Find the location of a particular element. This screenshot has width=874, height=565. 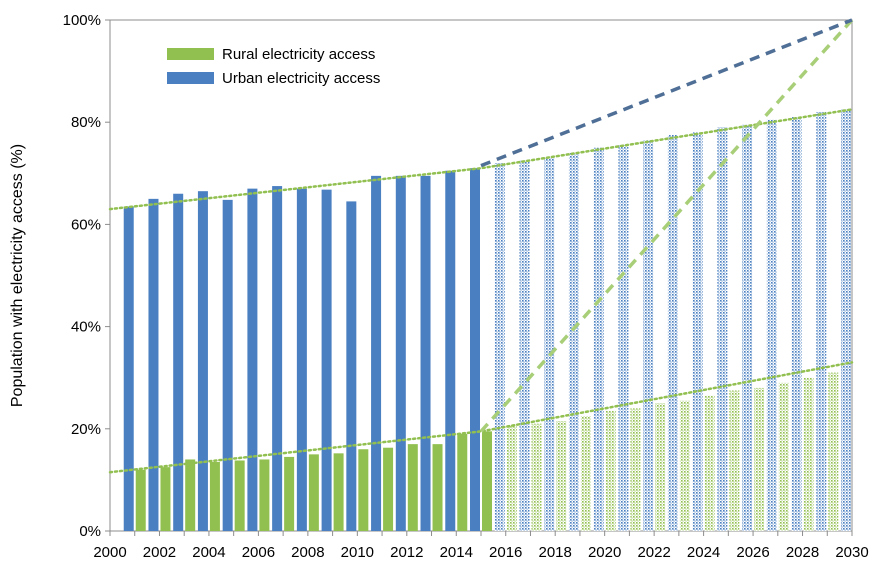

bar-rural-electricity-access-2005 is located at coordinates (239, 495).